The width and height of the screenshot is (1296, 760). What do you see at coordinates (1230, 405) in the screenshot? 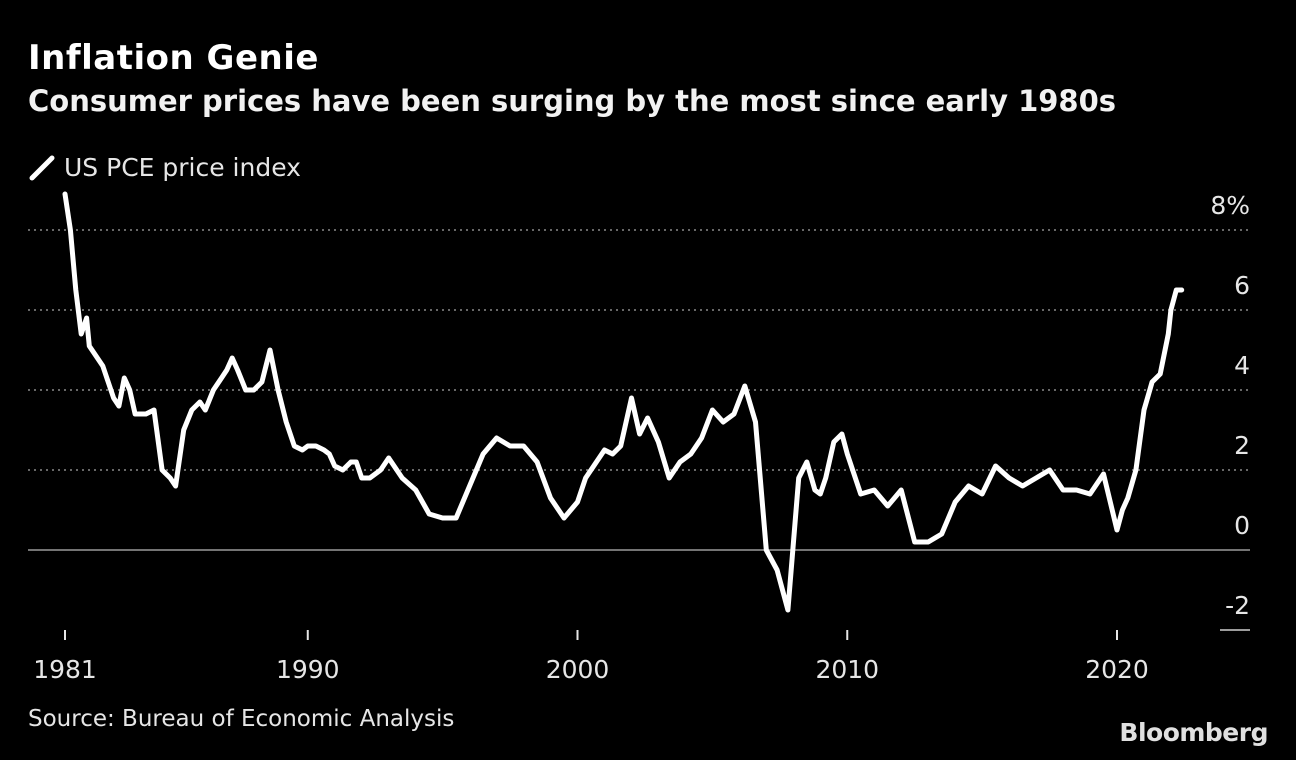
I see `y-axis-ticks: 8% 6 4 2 0 -2` at bounding box center [1230, 405].